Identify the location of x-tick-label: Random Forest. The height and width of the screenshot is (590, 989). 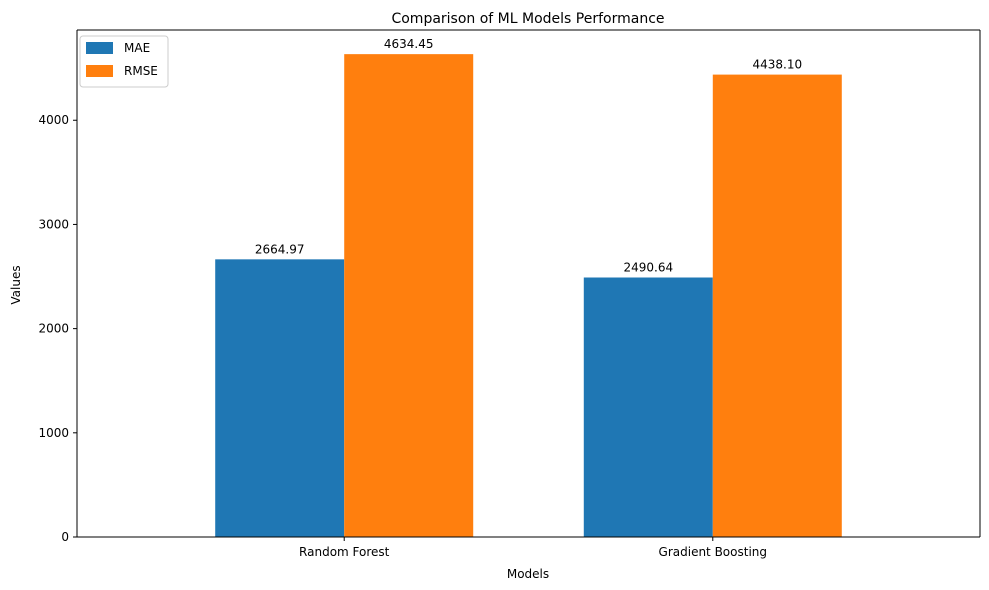
(344, 552).